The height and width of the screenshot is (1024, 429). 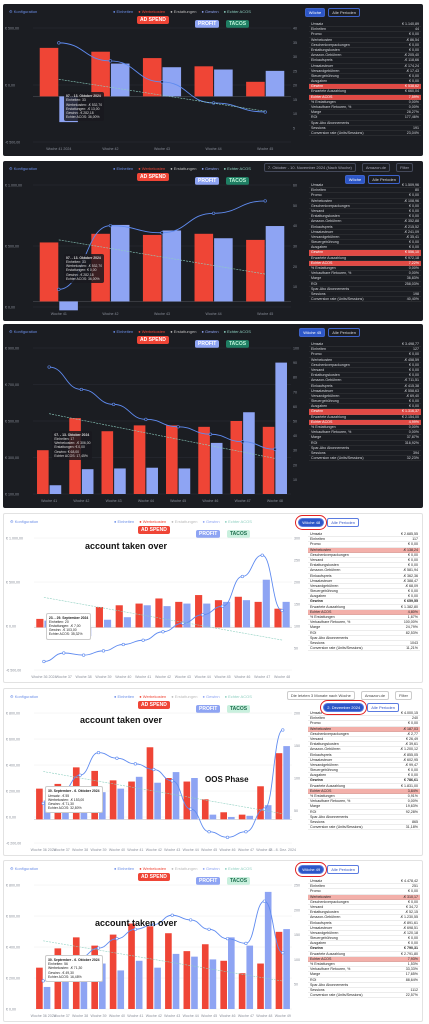 What do you see at coordinates (209, 850) in the screenshot?
I see `x-tick-label: Woche 45` at bounding box center [209, 850].